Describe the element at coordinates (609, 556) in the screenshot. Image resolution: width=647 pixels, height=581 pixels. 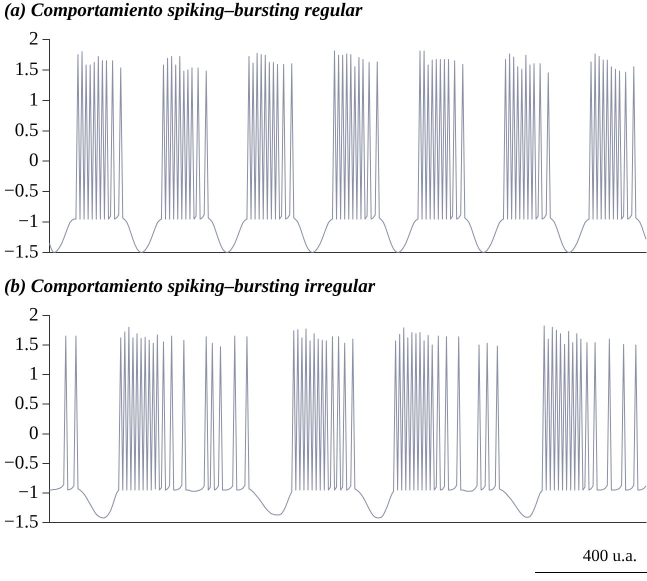
I see `text: 400 u.a.` at that location.